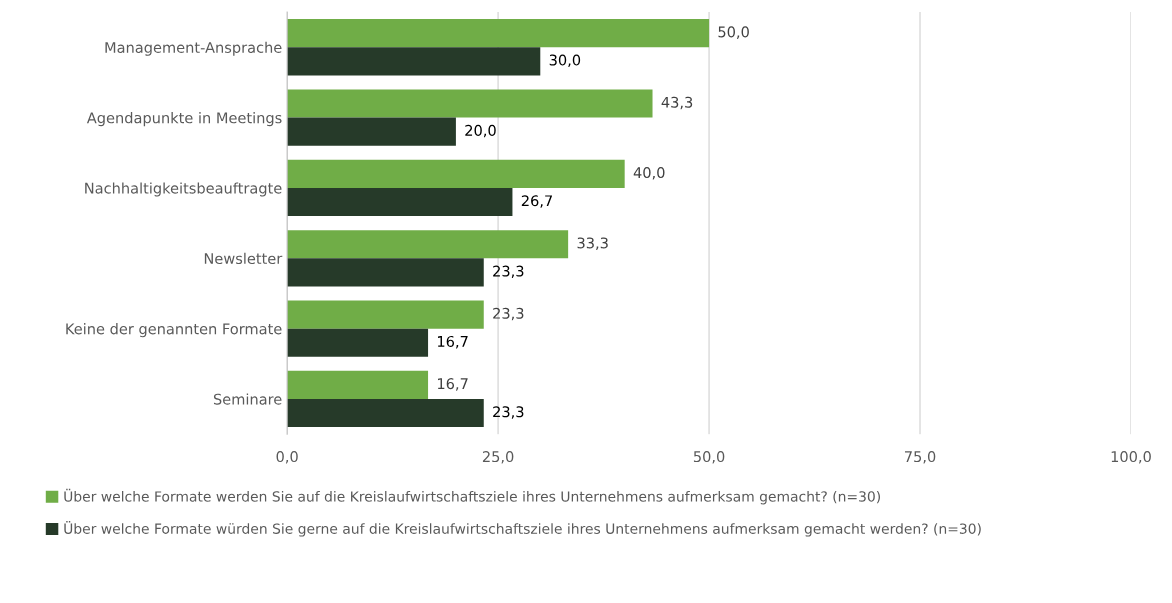  What do you see at coordinates (480, 131) in the screenshot?
I see `data-label: 20,0` at bounding box center [480, 131].